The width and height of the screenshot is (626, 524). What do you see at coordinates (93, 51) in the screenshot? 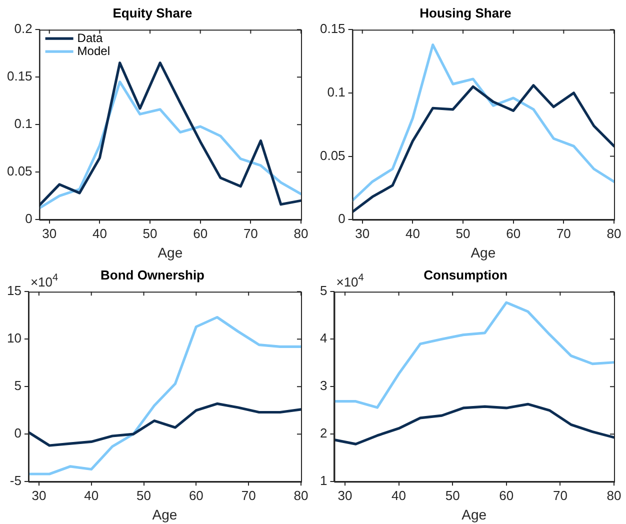
I see `legend-label: Model` at bounding box center [93, 51].